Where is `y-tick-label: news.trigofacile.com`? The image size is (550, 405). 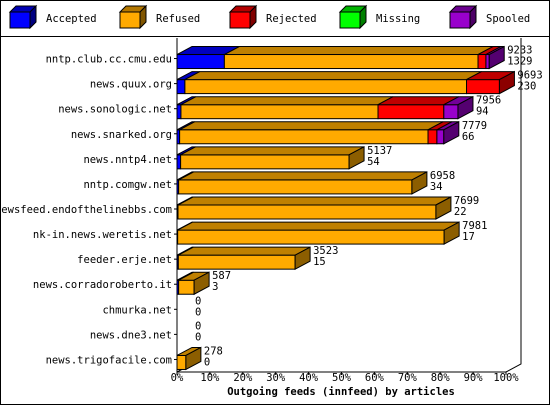 y-tick-label: news.trigofacile.com is located at coordinates (109, 360).